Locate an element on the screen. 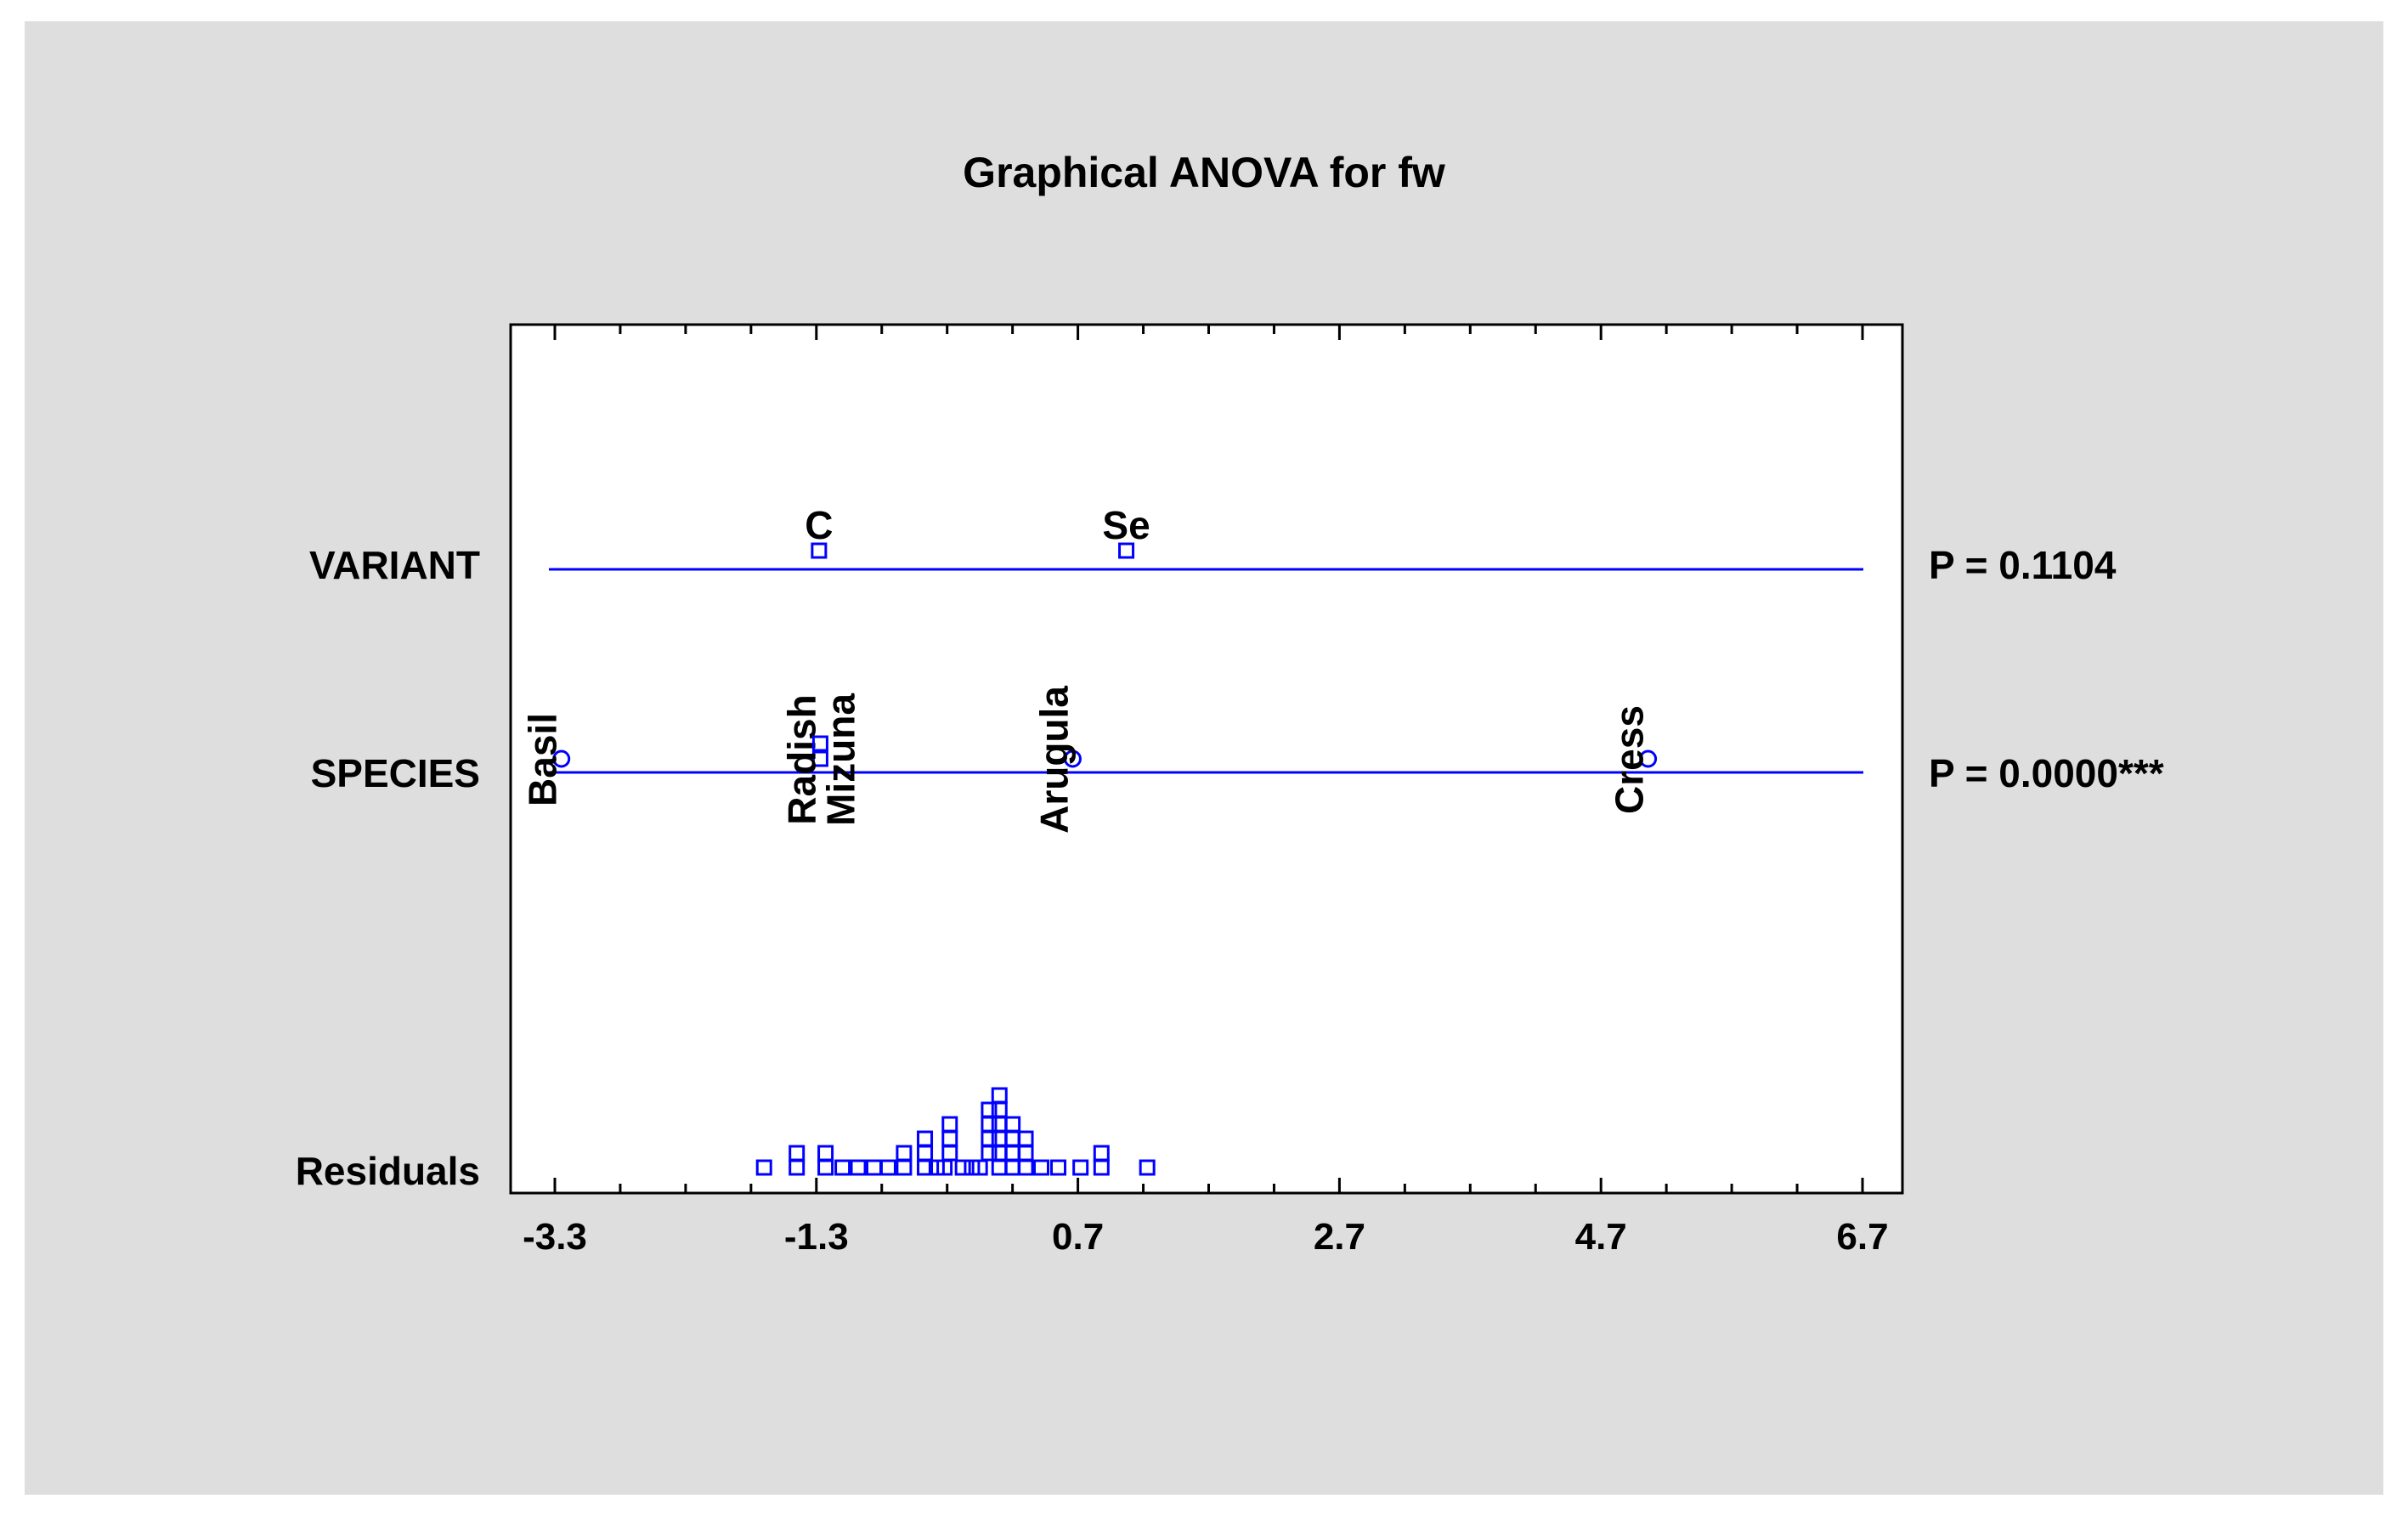 The image size is (2408, 1527). residuals-row: Residuals is located at coordinates (726, 1140).